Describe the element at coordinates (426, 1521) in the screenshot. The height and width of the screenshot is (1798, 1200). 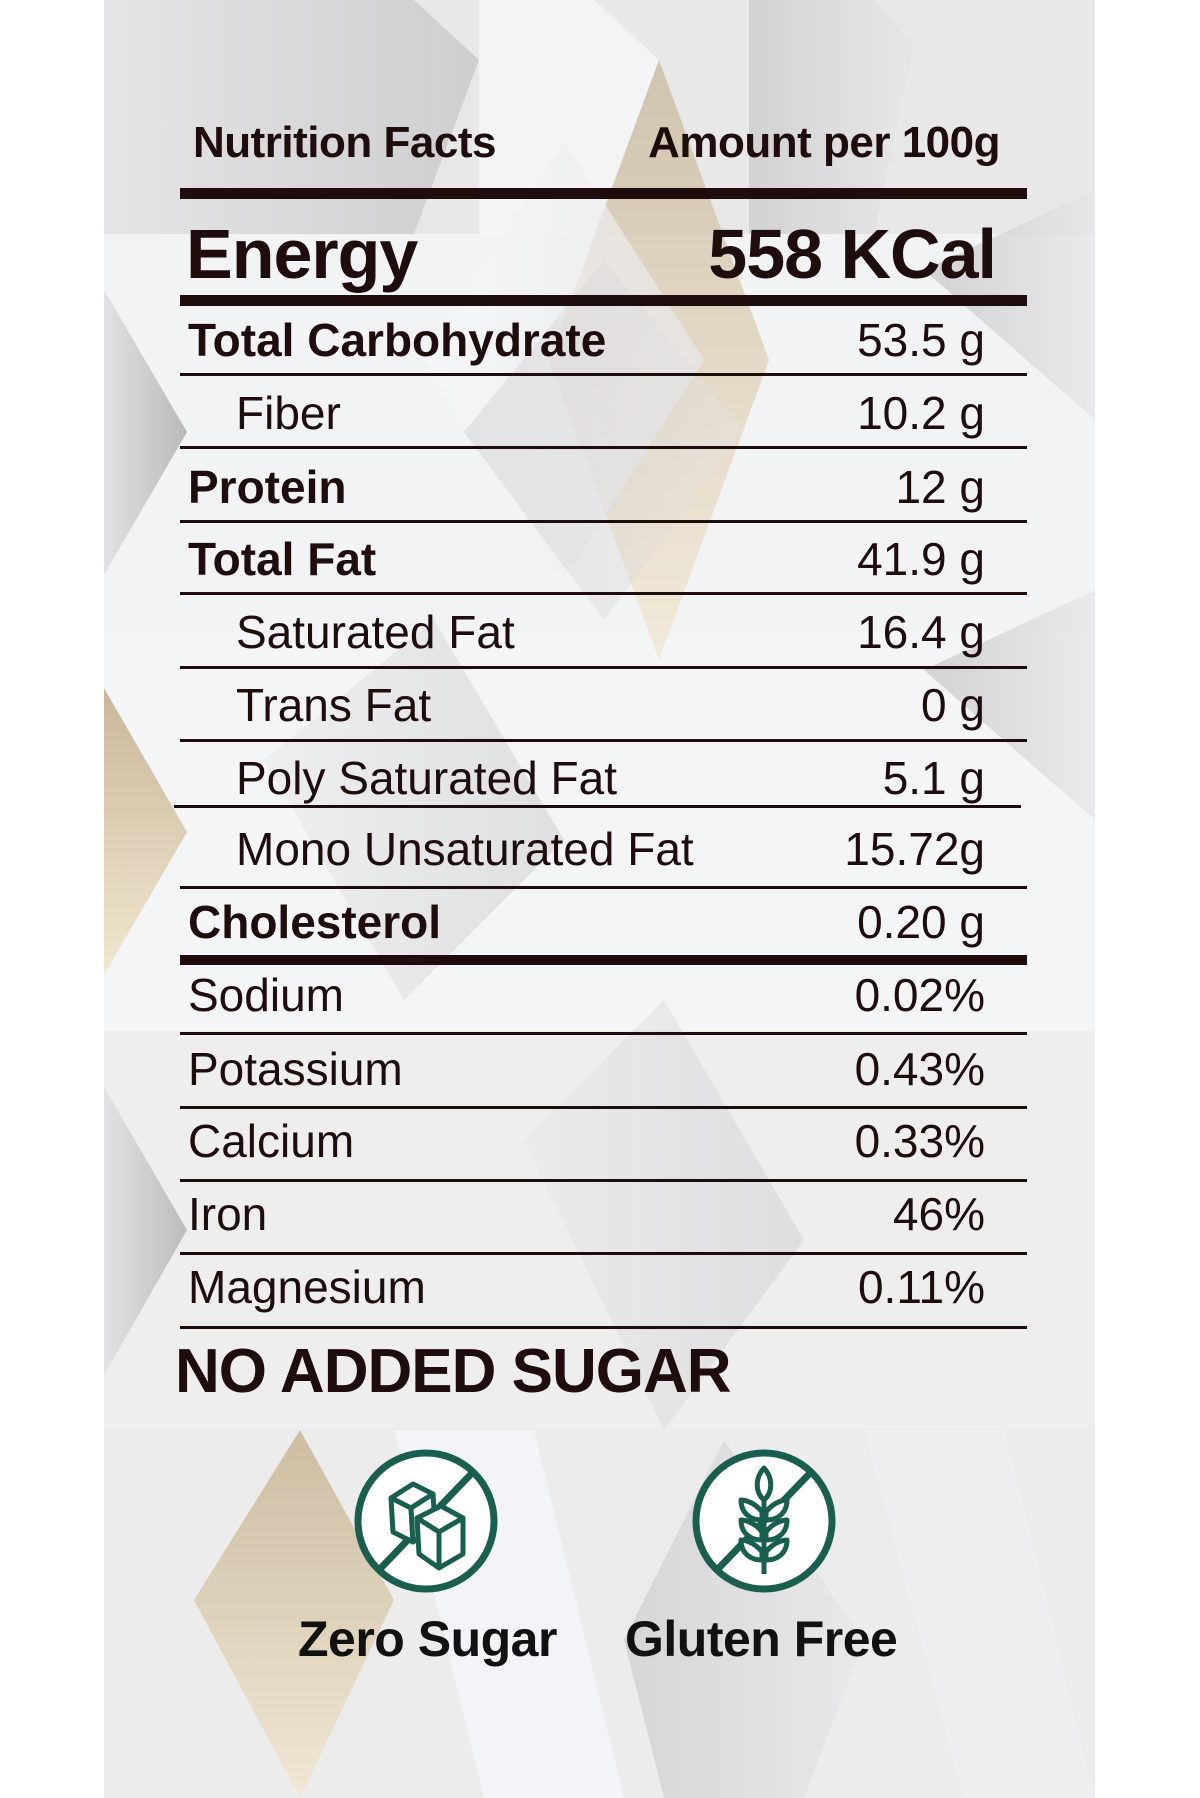
I see `no-sugar-cubes-icon` at that location.